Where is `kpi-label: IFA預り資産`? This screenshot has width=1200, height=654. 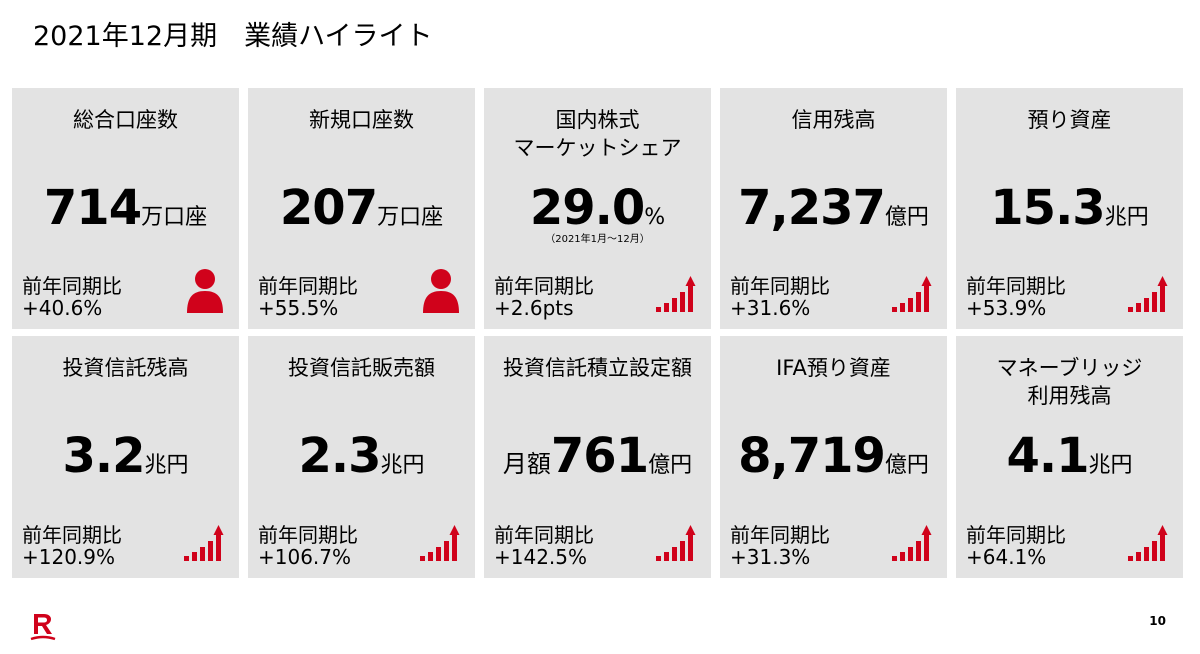
kpi-label: IFA預り資産 is located at coordinates (833, 368).